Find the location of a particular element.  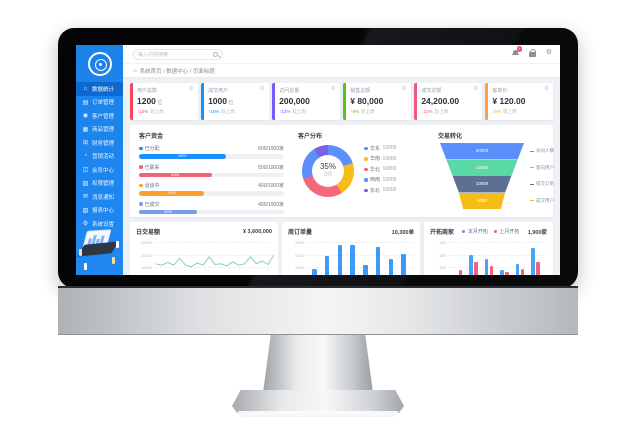

chart-icon: ⌂ is located at coordinates (85, 88).